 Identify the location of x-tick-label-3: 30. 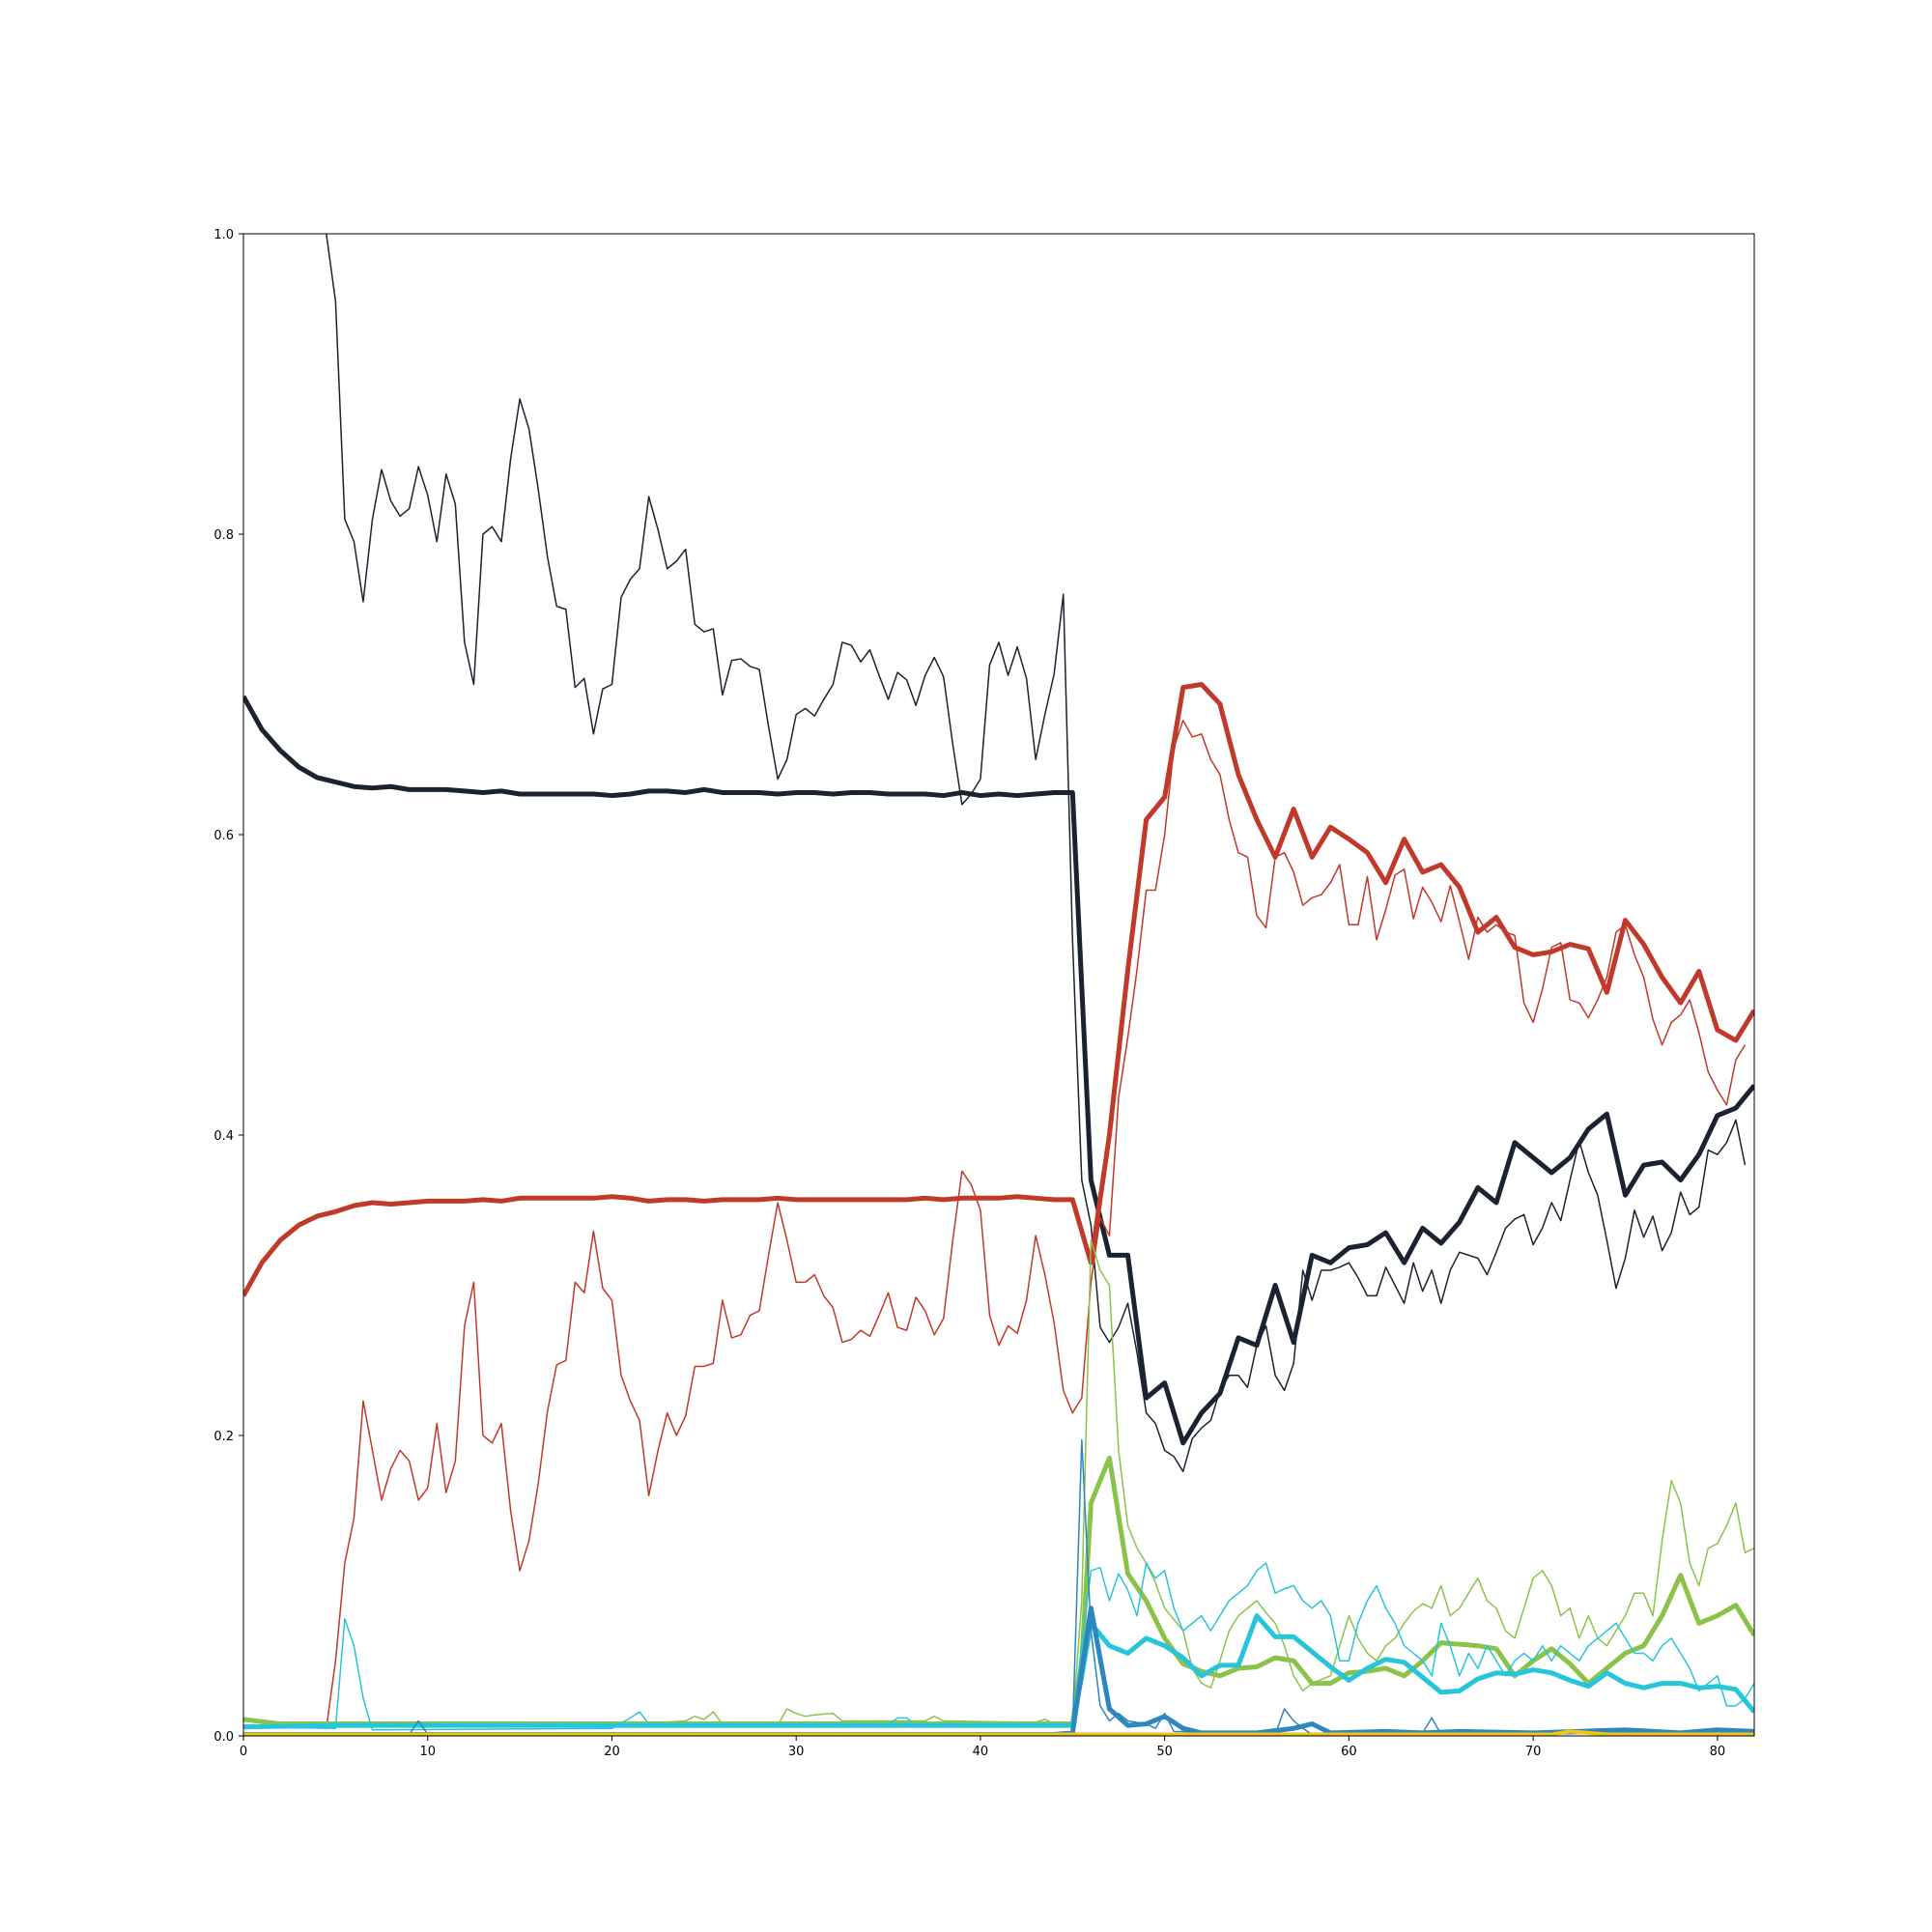
(796, 1752).